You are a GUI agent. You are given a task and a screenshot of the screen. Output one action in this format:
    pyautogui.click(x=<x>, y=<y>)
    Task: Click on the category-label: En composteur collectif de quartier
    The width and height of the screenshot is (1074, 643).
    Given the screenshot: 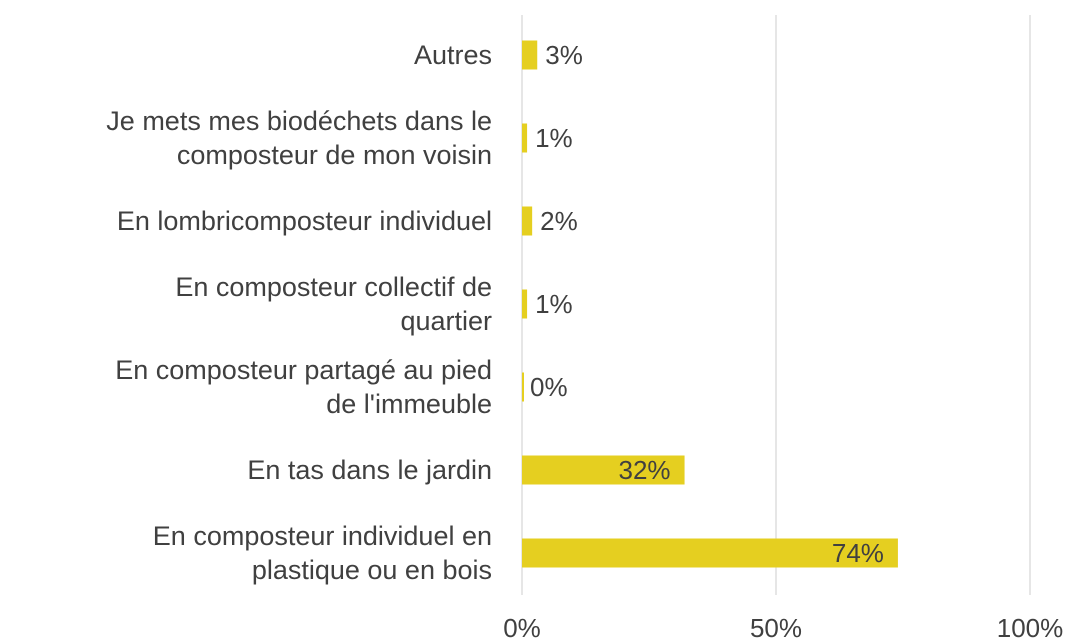 What is the action you would take?
    pyautogui.click(x=333, y=304)
    